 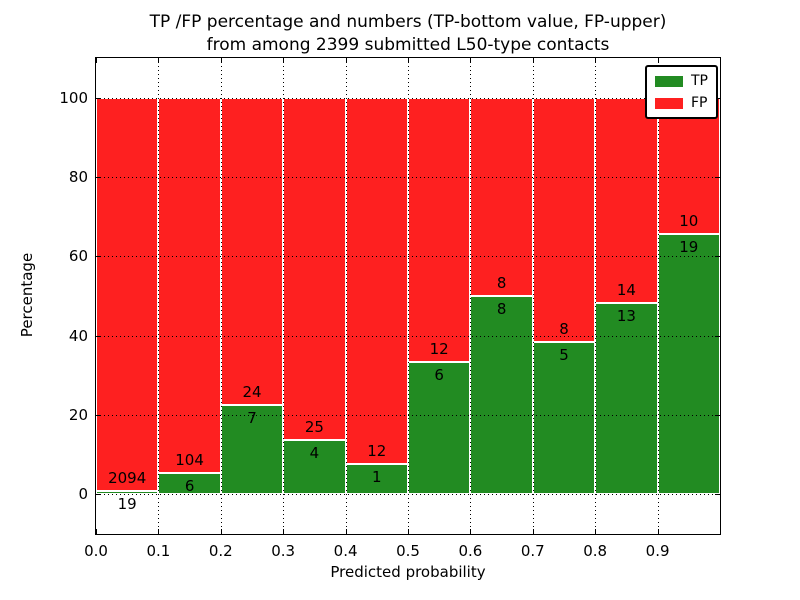 I want to click on x-tick-label: 0.2, so click(x=220, y=551).